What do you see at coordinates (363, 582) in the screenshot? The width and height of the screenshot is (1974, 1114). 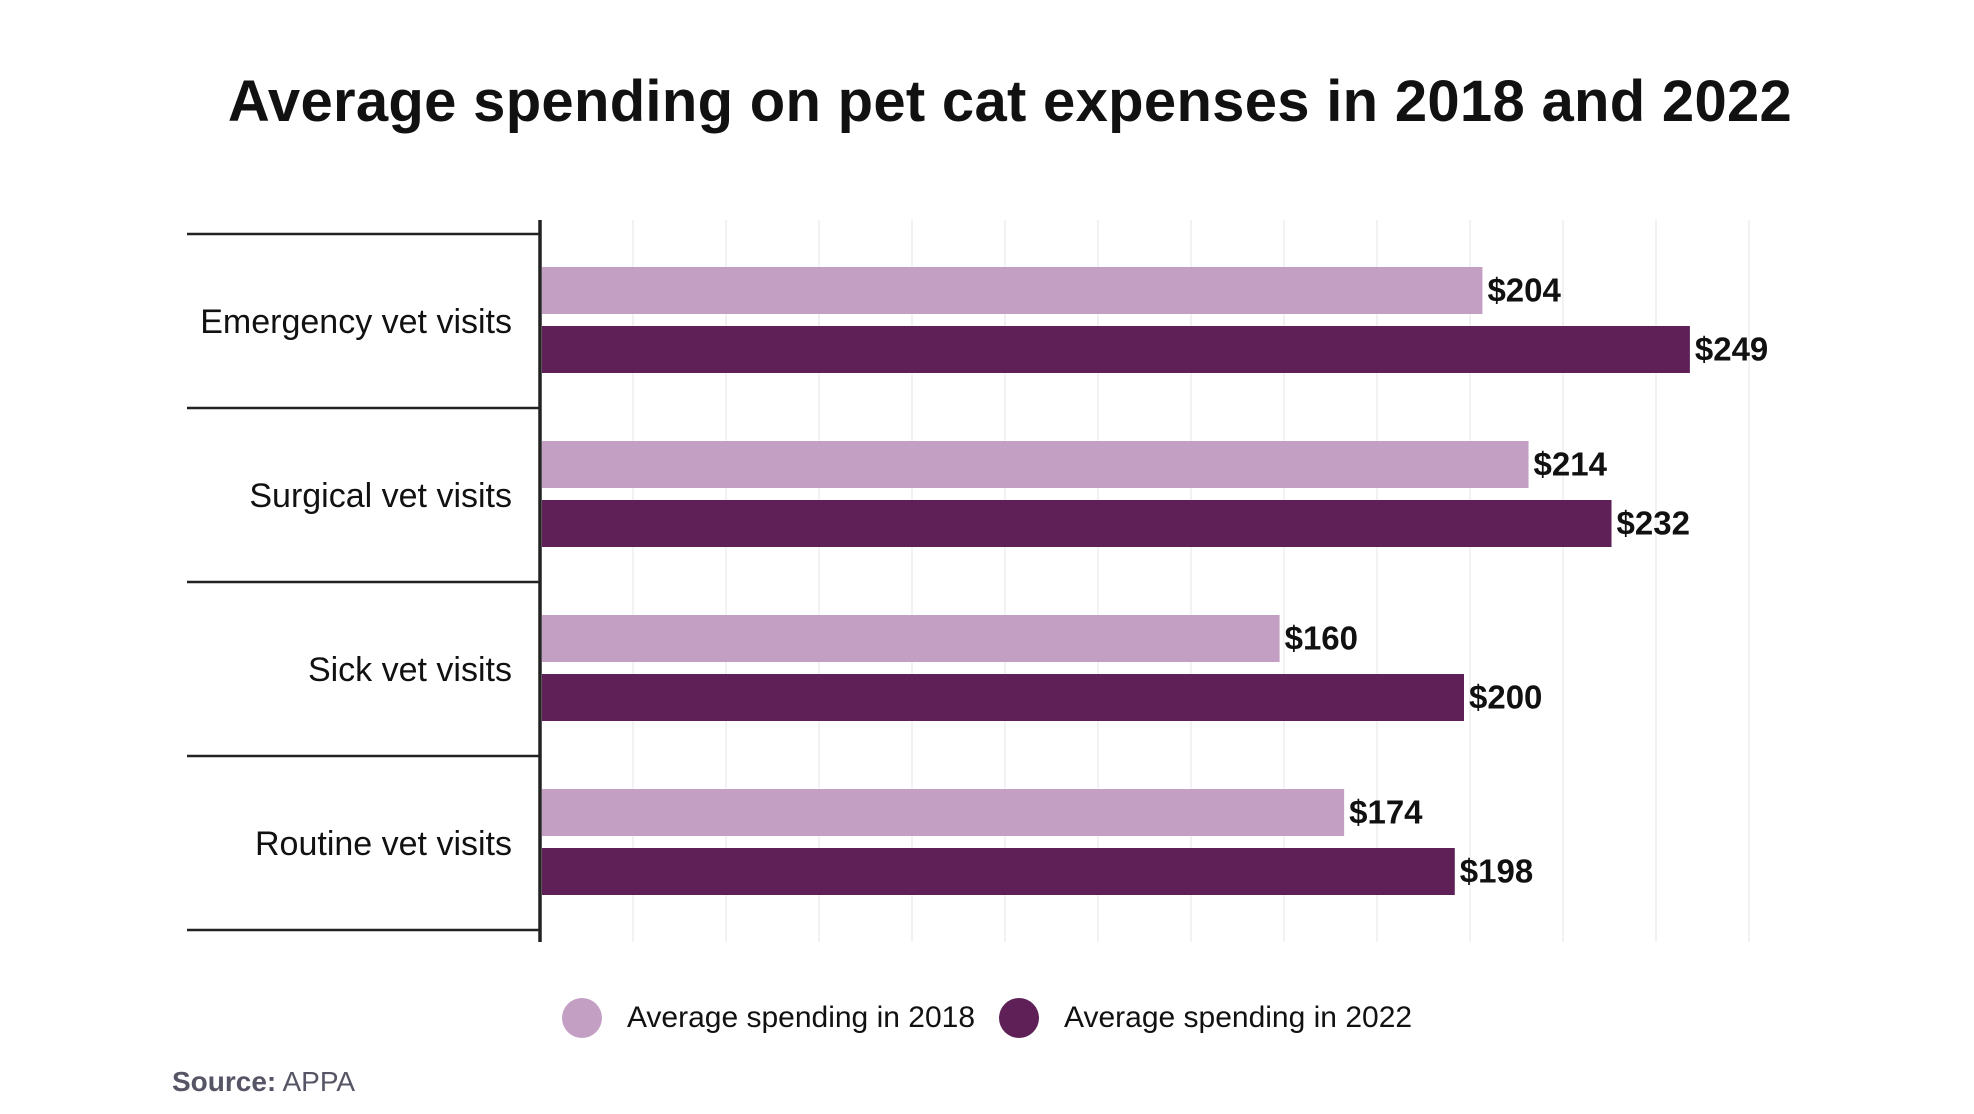 I see `category-separators` at bounding box center [363, 582].